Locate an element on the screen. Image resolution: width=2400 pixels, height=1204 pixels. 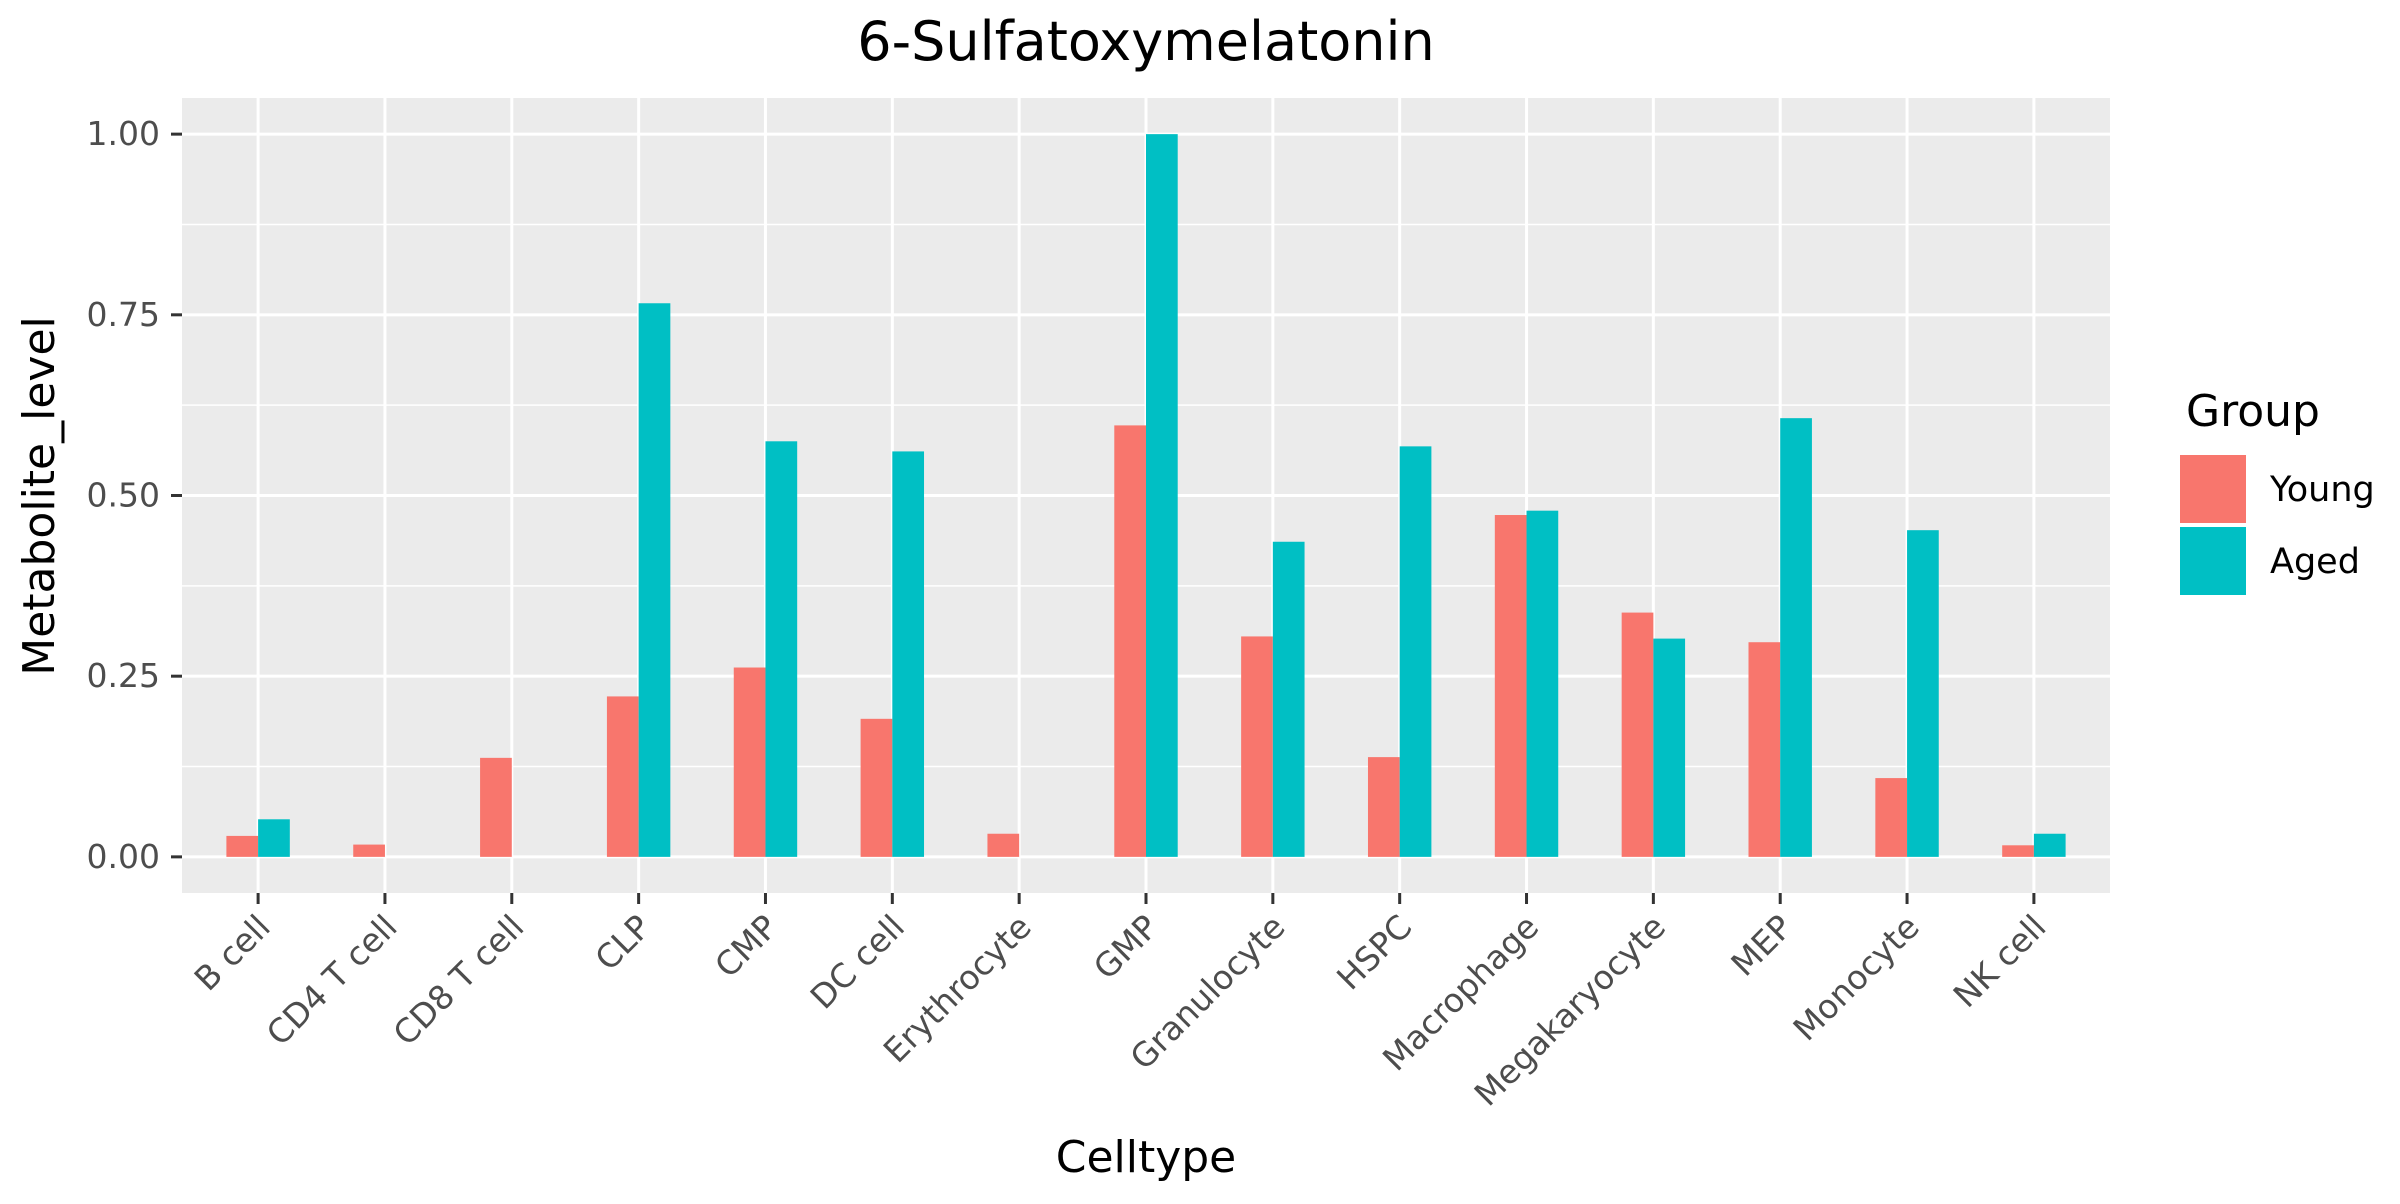
y-axis: 0.00 0.25 0.50 0.75 1.00 is located at coordinates (134, 495).